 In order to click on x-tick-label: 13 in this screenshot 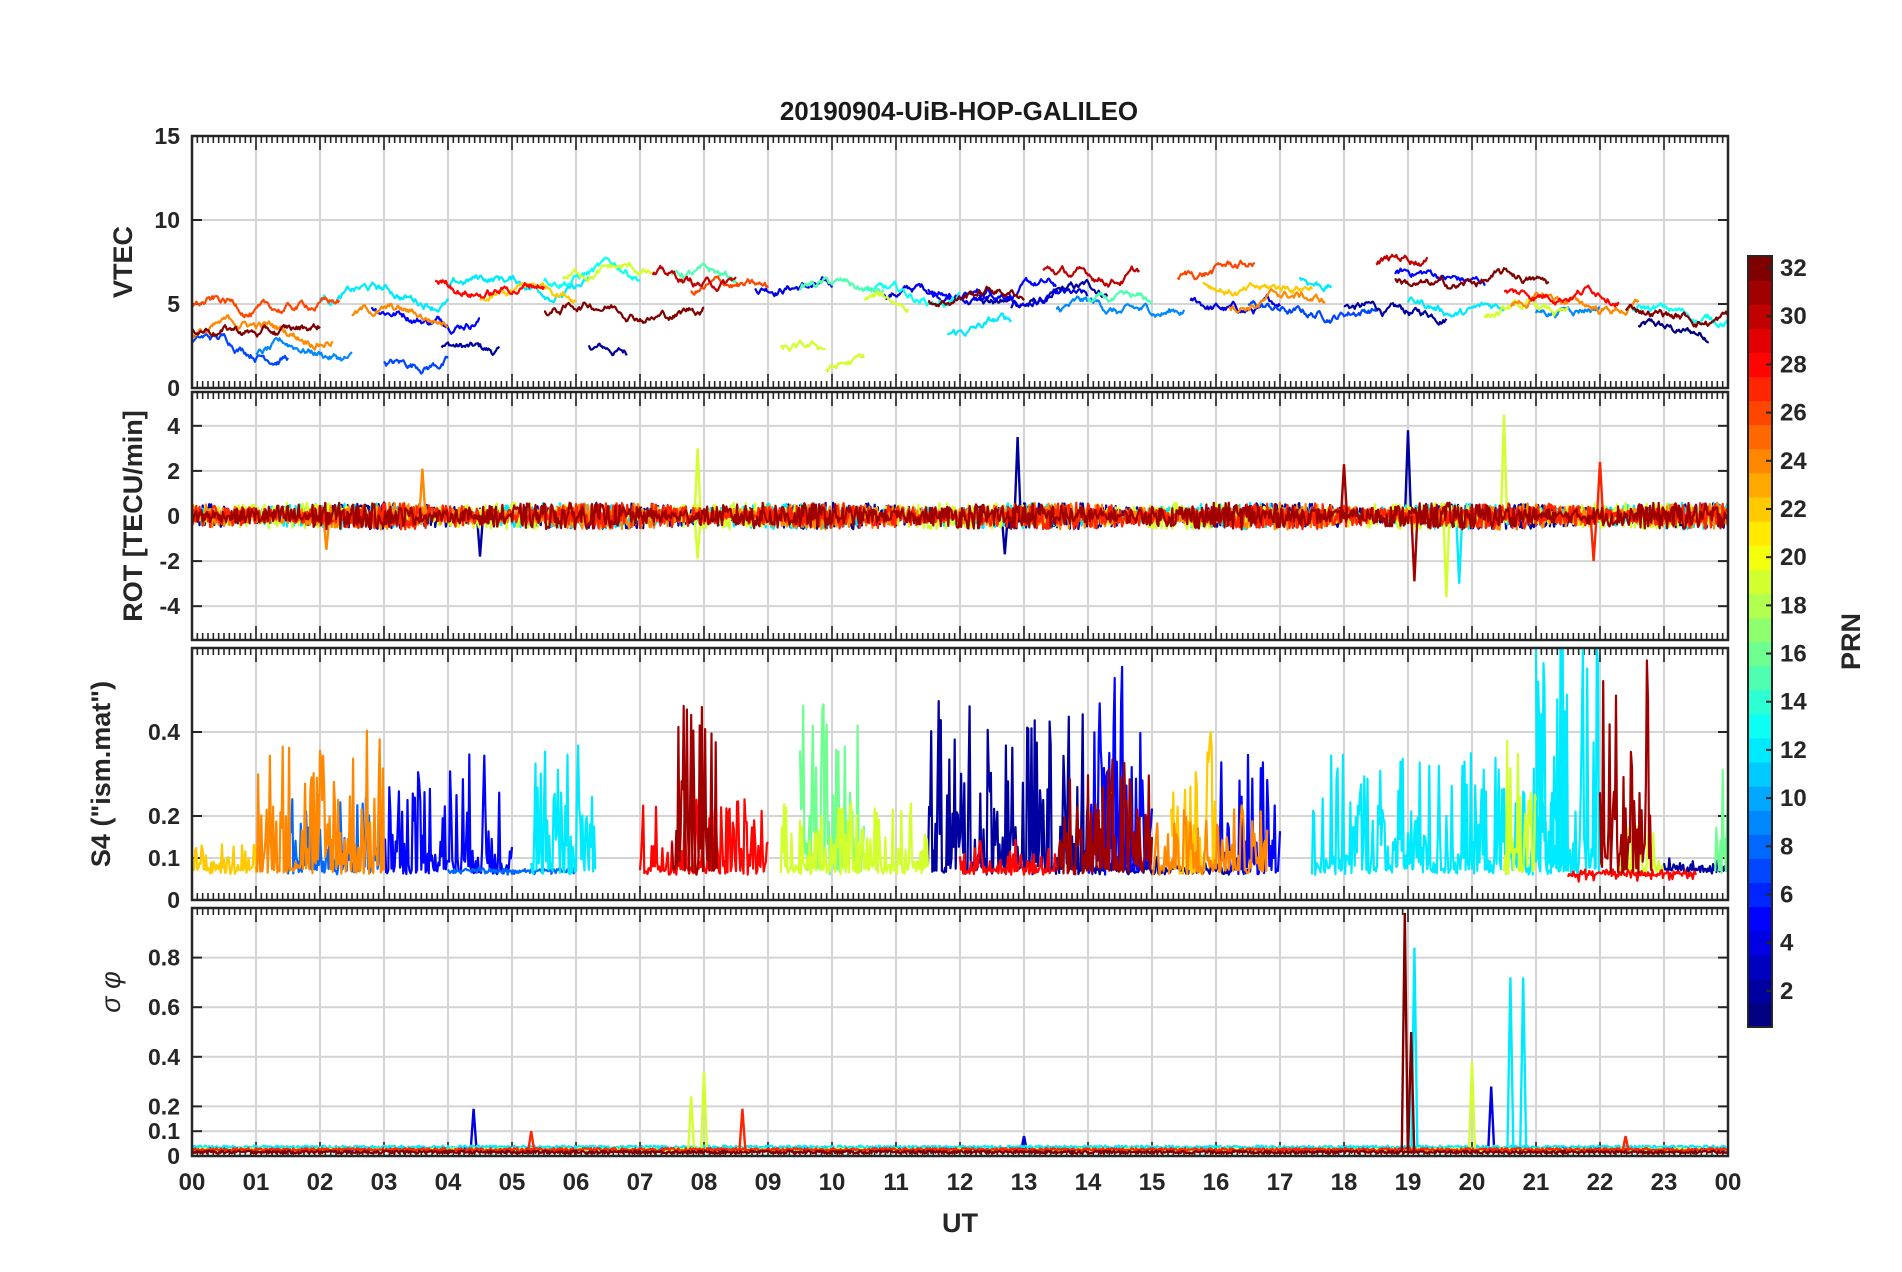, I will do `click(1024, 1182)`.